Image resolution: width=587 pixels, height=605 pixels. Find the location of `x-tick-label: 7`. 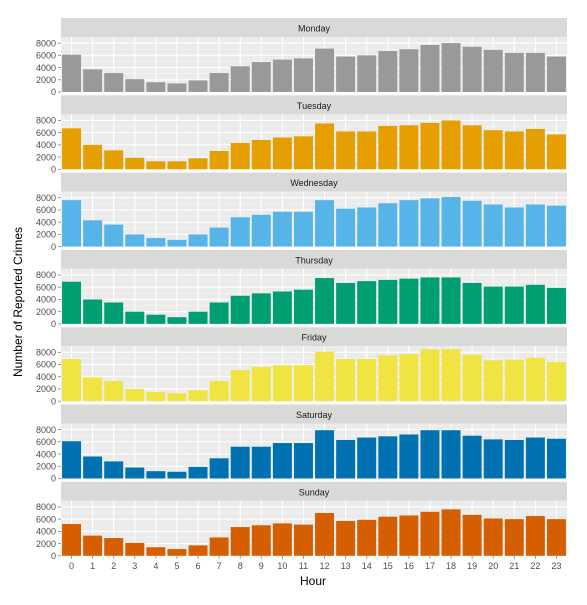

x-tick-label: 7 is located at coordinates (219, 566).